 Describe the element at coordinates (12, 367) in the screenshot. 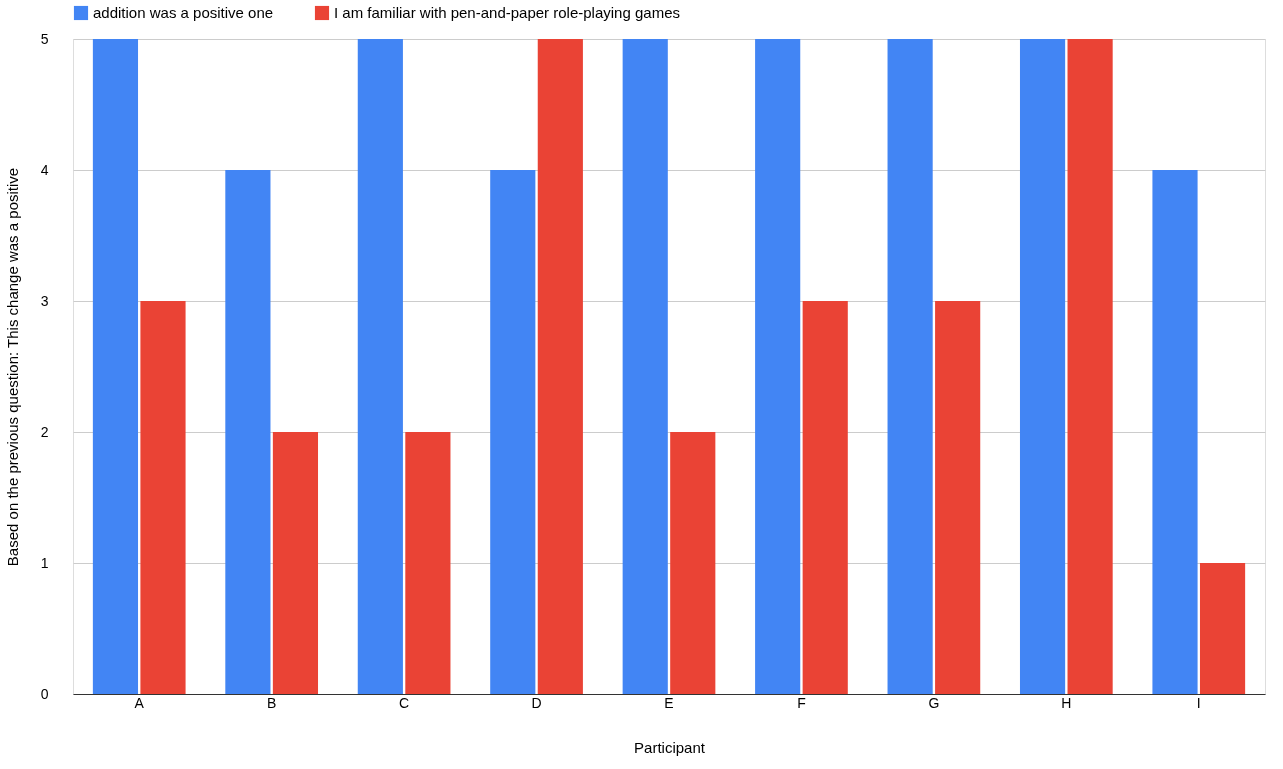

I see `y-axis-title: Based on the previous question: This change was a positive` at that location.